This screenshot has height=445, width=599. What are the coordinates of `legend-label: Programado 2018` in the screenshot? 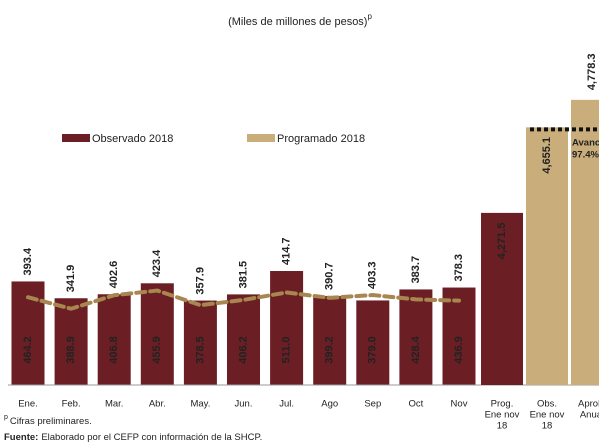 It's located at (321, 139).